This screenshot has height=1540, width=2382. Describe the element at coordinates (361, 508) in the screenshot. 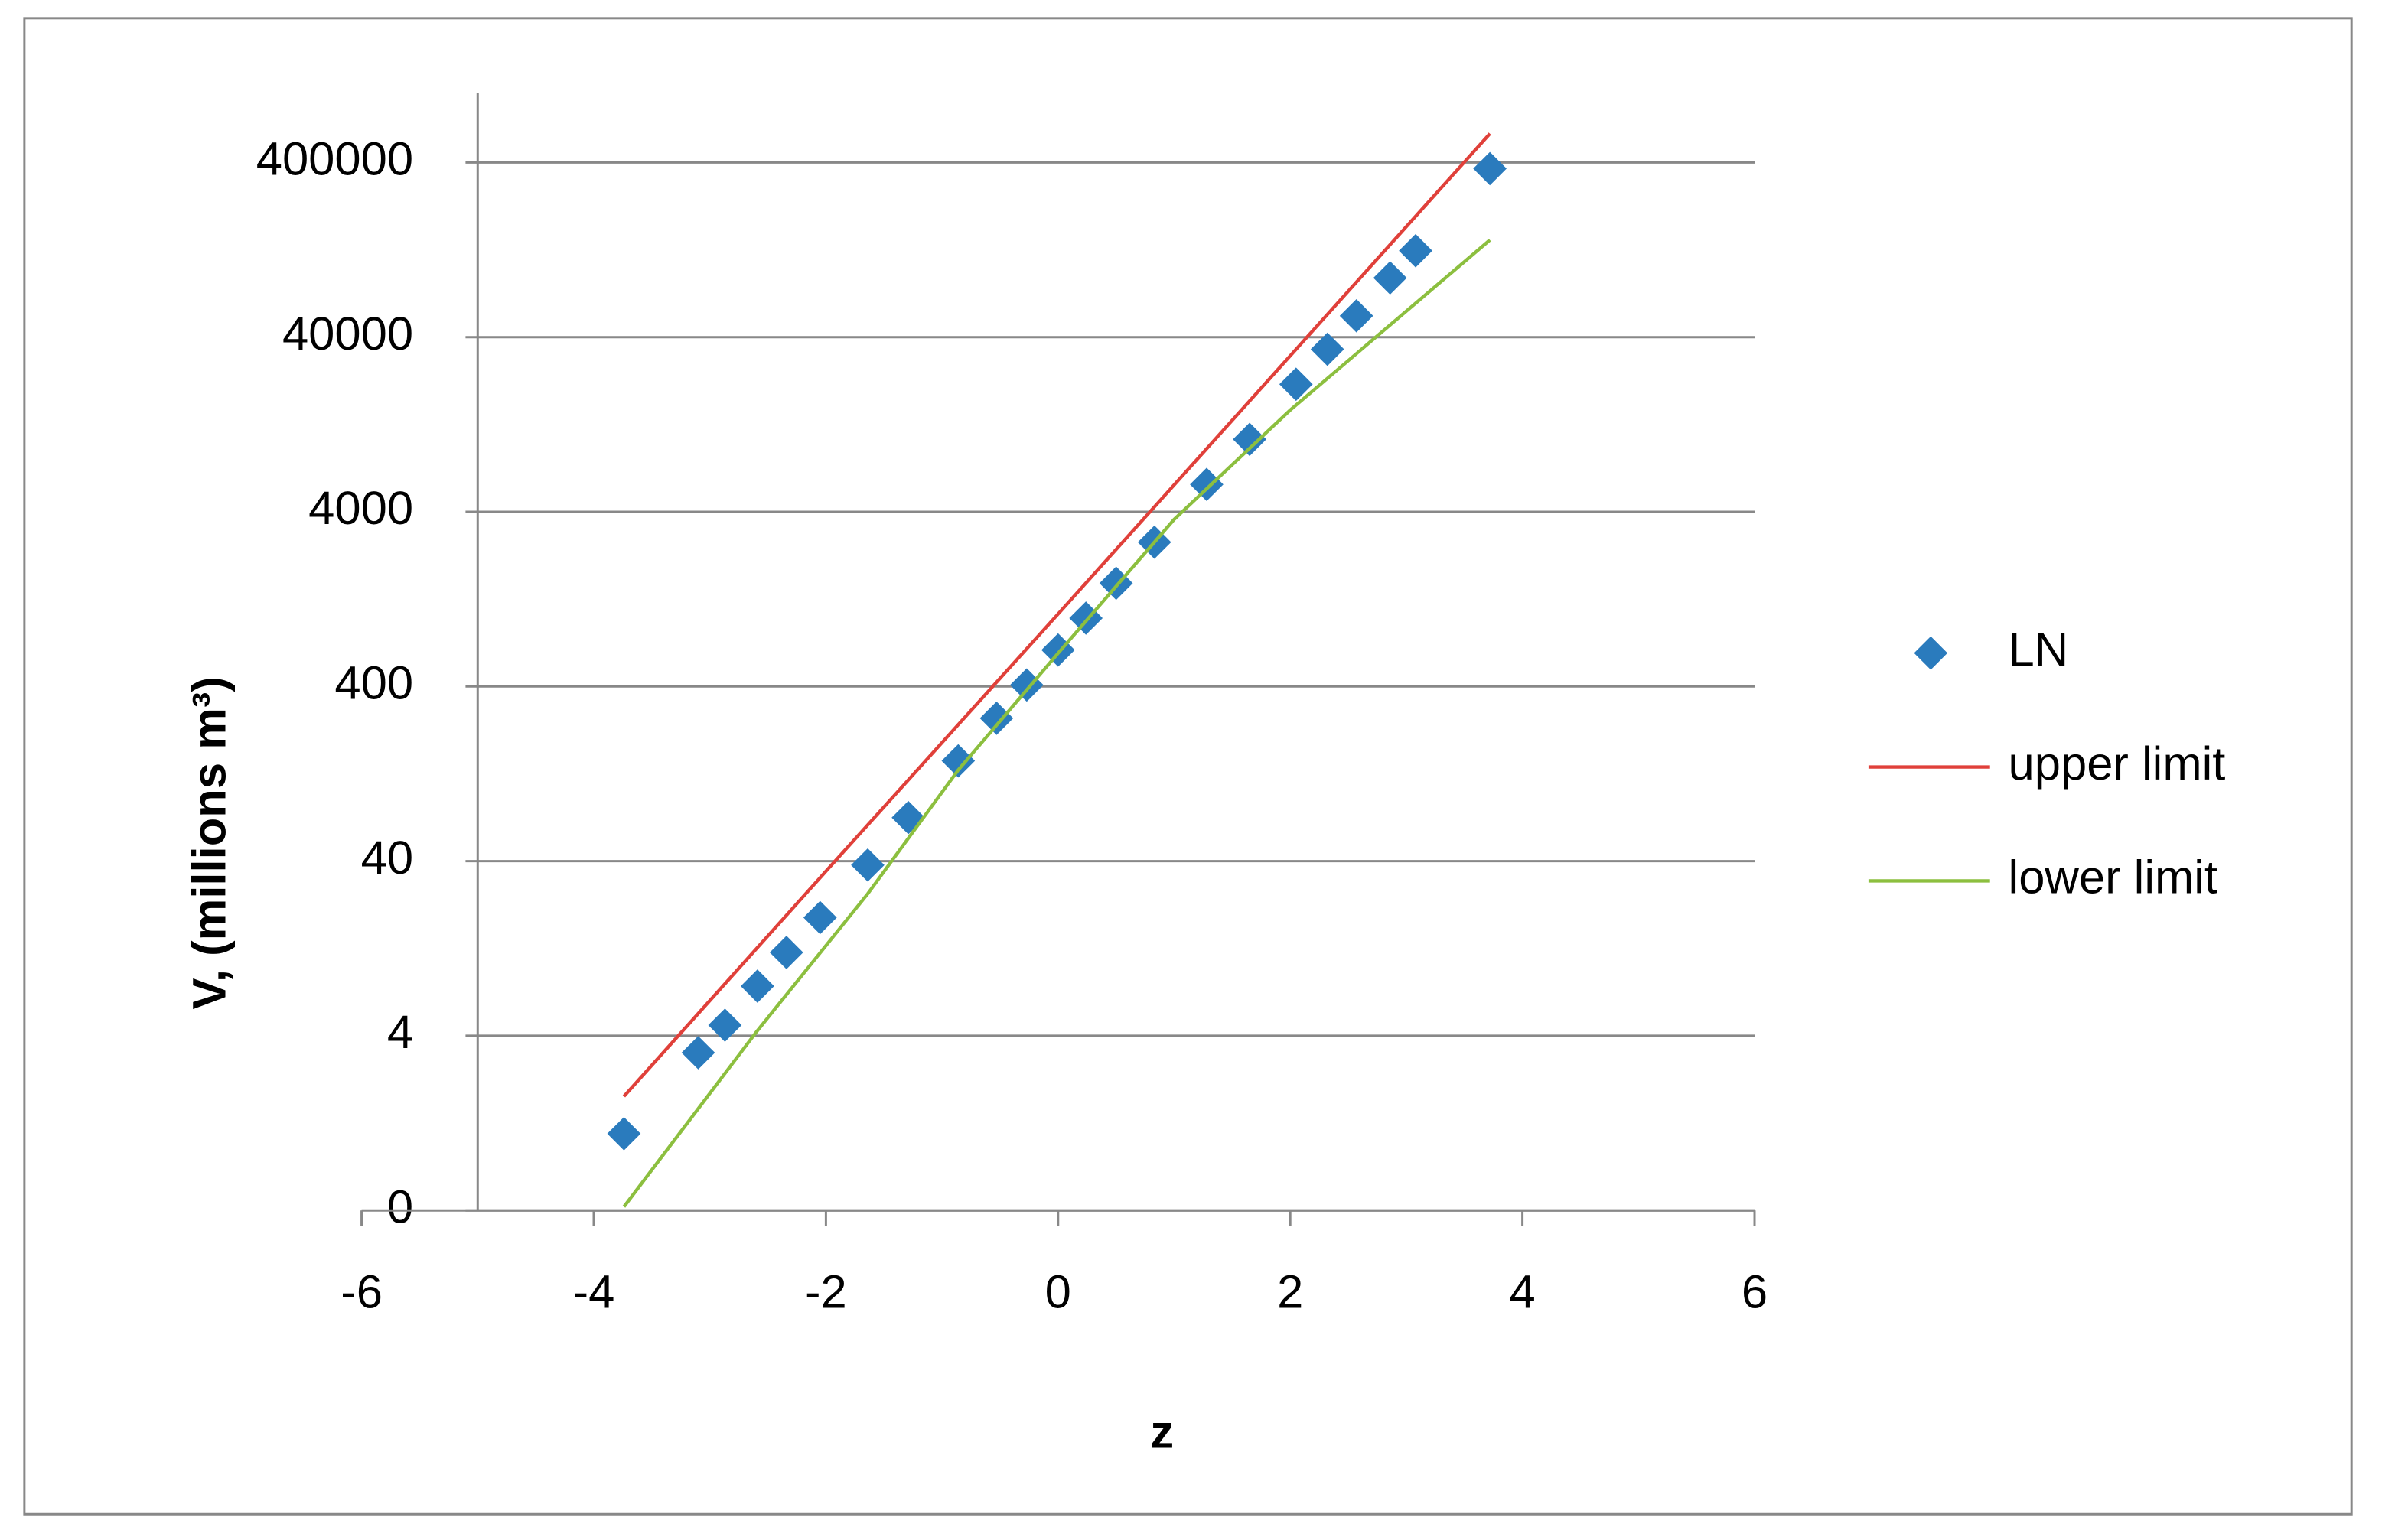

I see `y-tick-label: 4000` at that location.